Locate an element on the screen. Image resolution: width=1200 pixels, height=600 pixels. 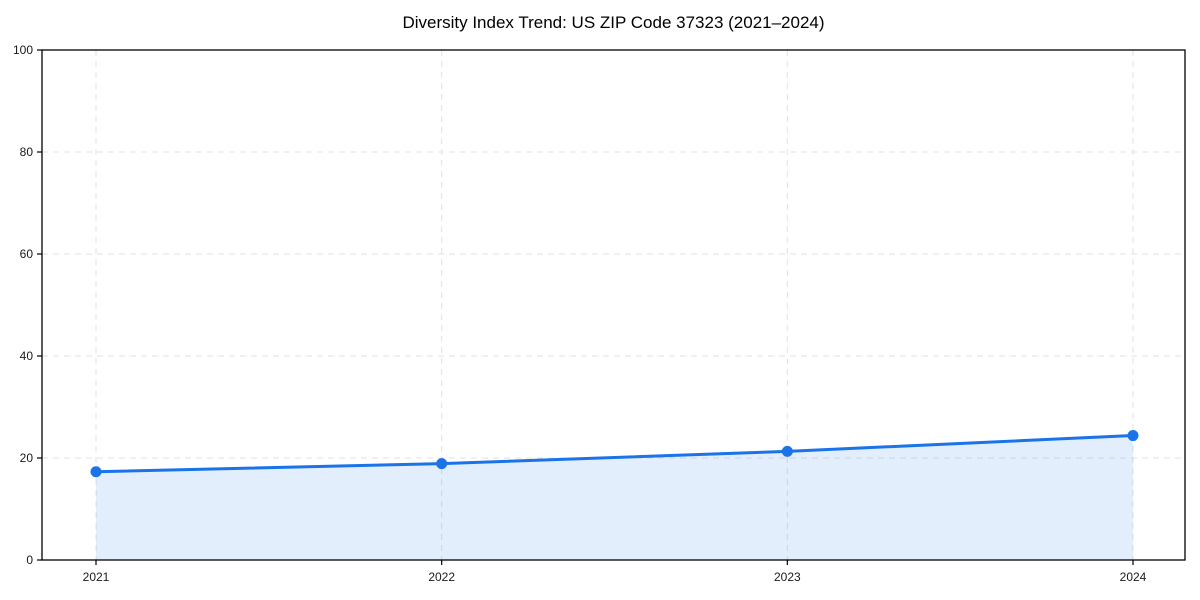
trend-line is located at coordinates (614, 454).